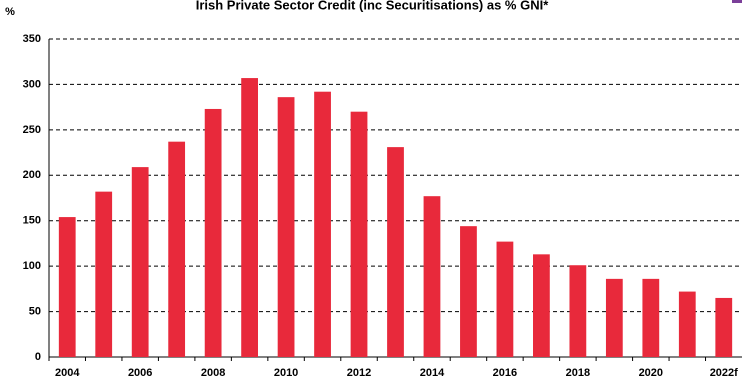 This screenshot has width=745, height=384. What do you see at coordinates (213, 373) in the screenshot?
I see `x-tick-label: 2008` at bounding box center [213, 373].